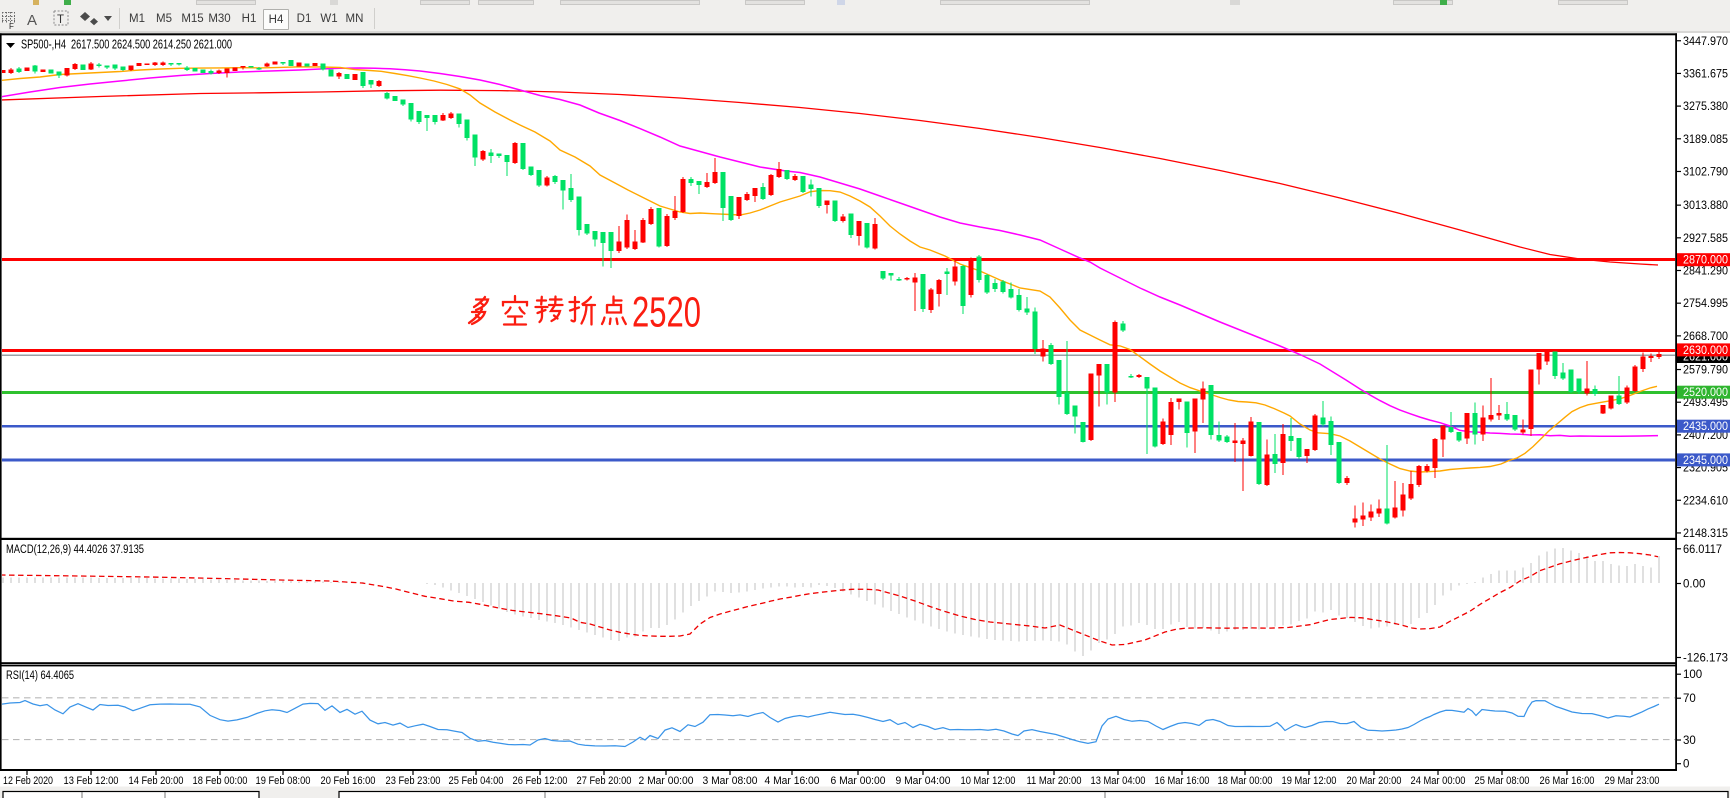  What do you see at coordinates (1705, 659) in the screenshot?
I see `svg-text: -126.173` at bounding box center [1705, 659].